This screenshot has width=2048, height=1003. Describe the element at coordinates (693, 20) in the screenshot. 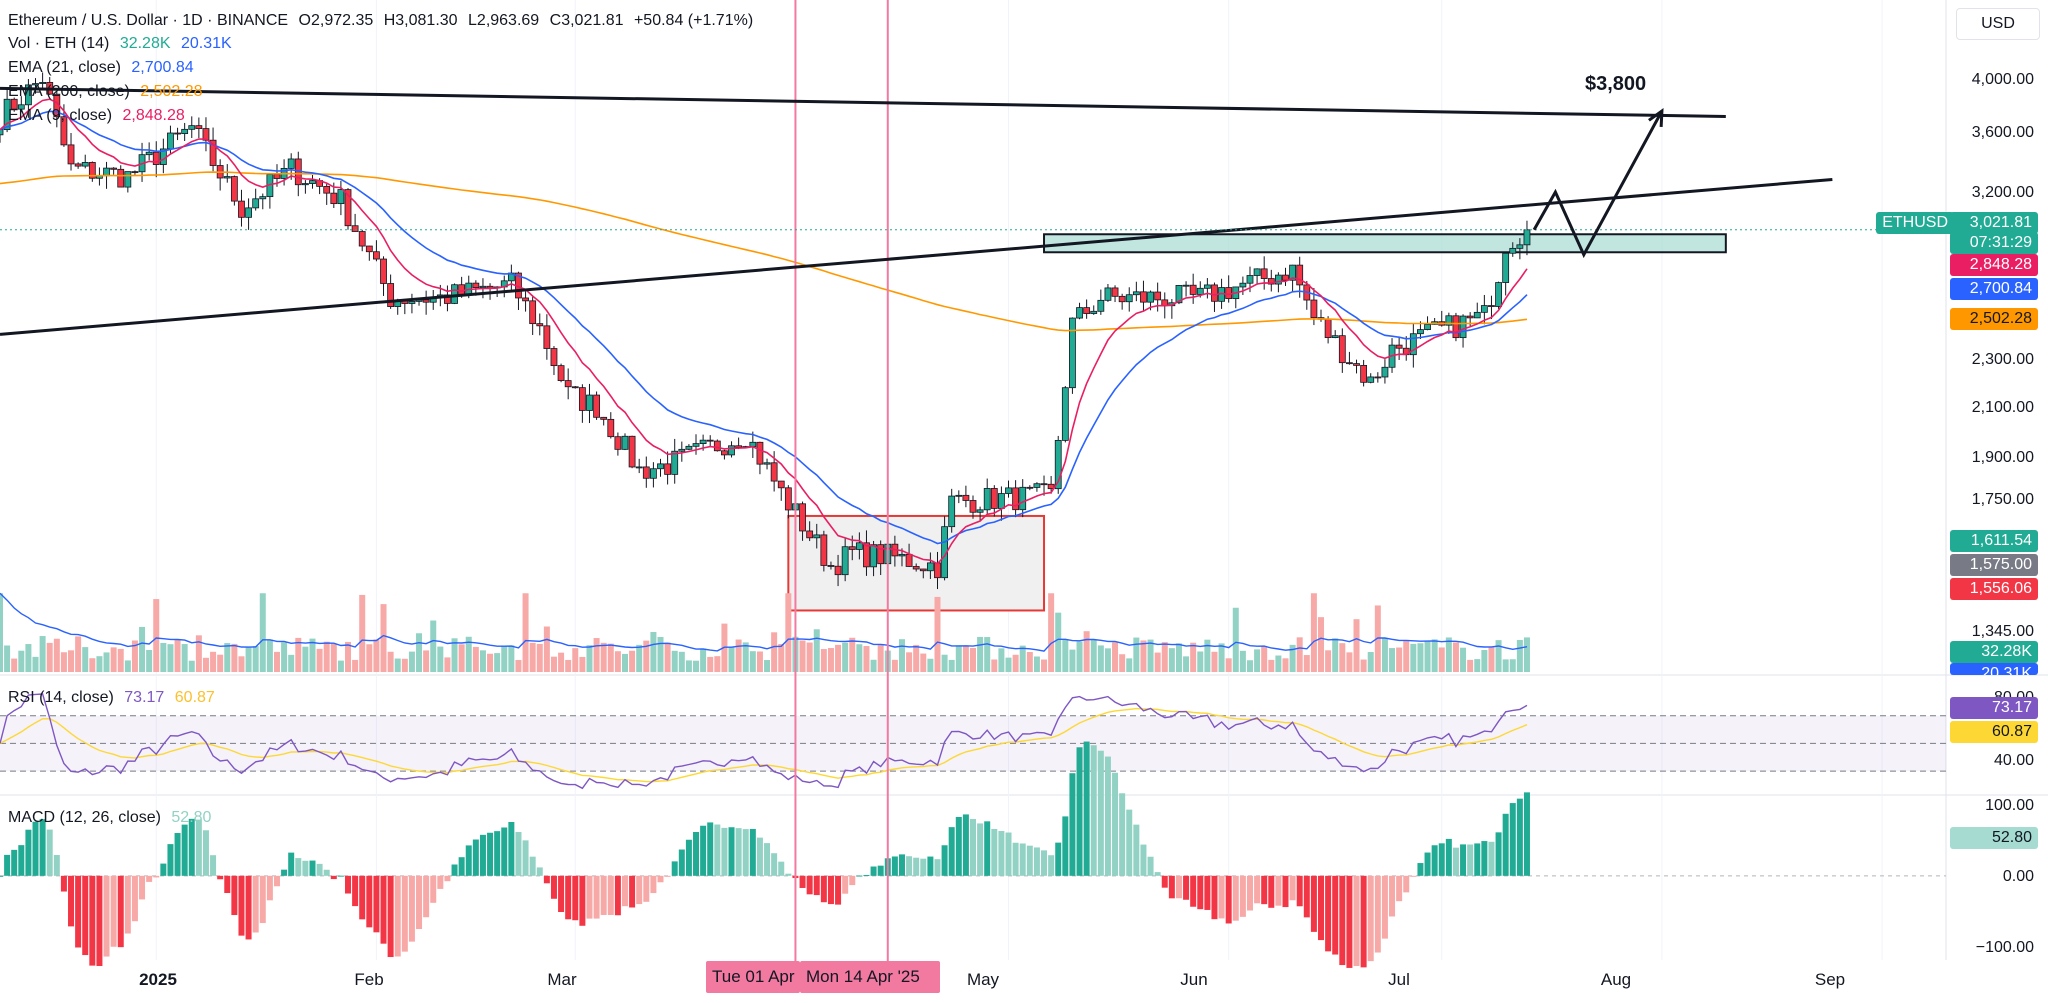

I see `change-value: +50.84 (+1.71%)` at that location.